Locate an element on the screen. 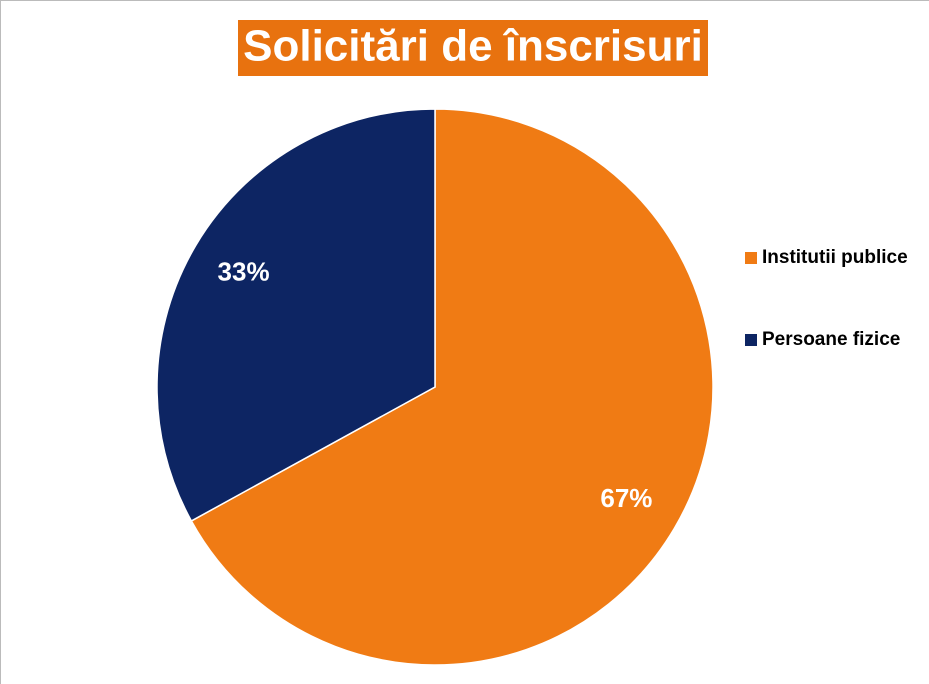  title-box is located at coordinates (473, 48).